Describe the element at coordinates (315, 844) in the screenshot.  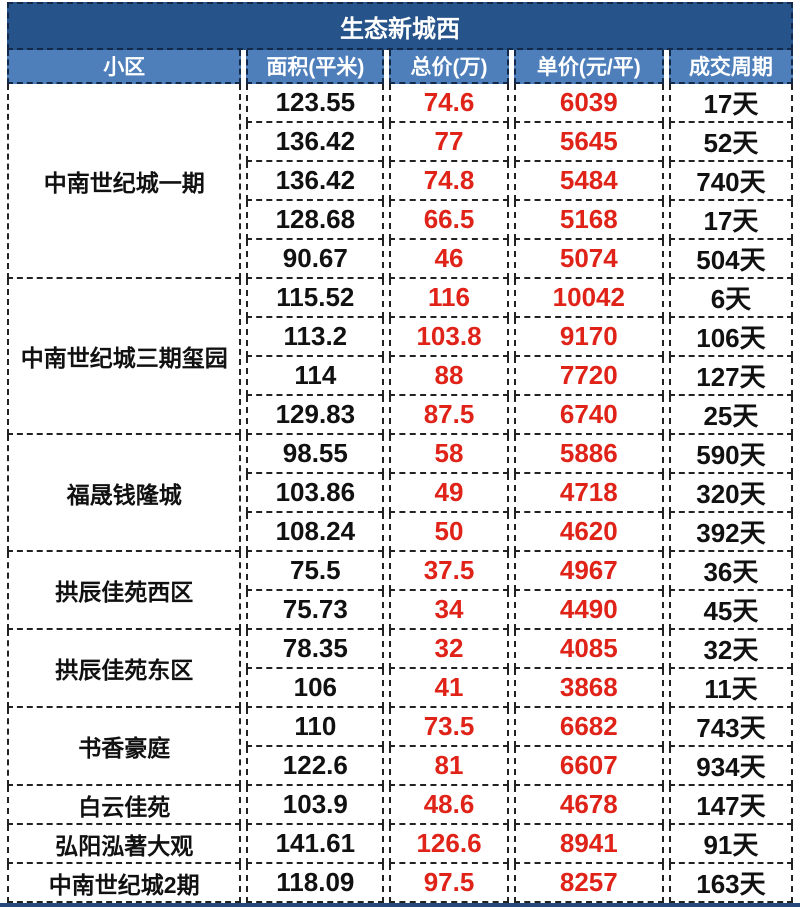
I see `area-cell: 141.61` at that location.